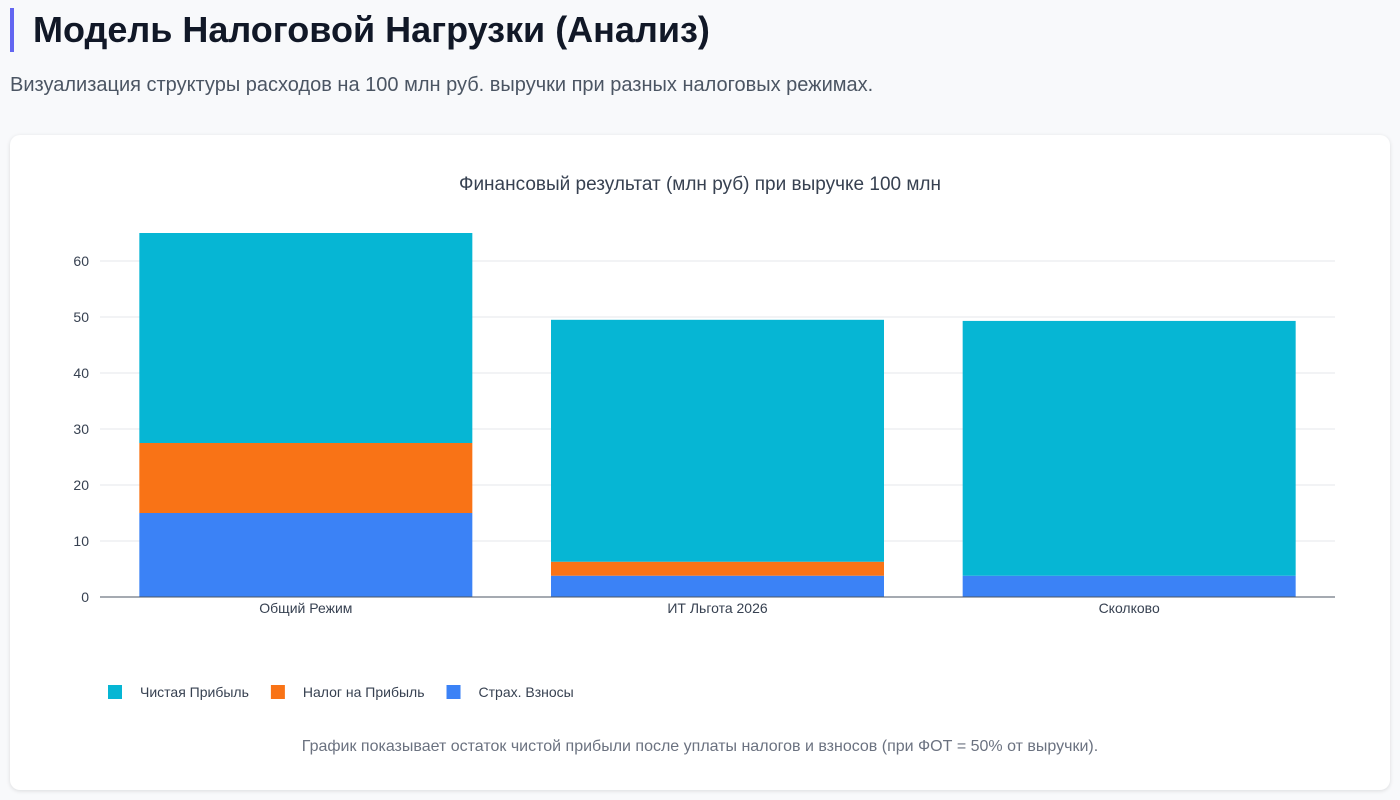  I want to click on x-tick-label: Общий Режим, so click(305, 608).